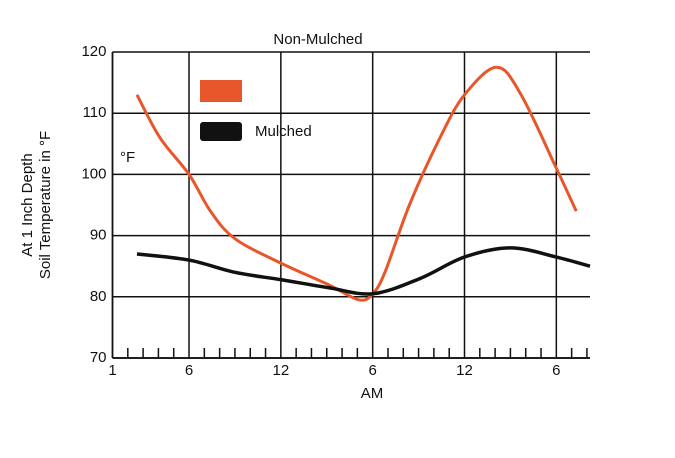  I want to click on legend-label: Non-Mulched, so click(317, 39).